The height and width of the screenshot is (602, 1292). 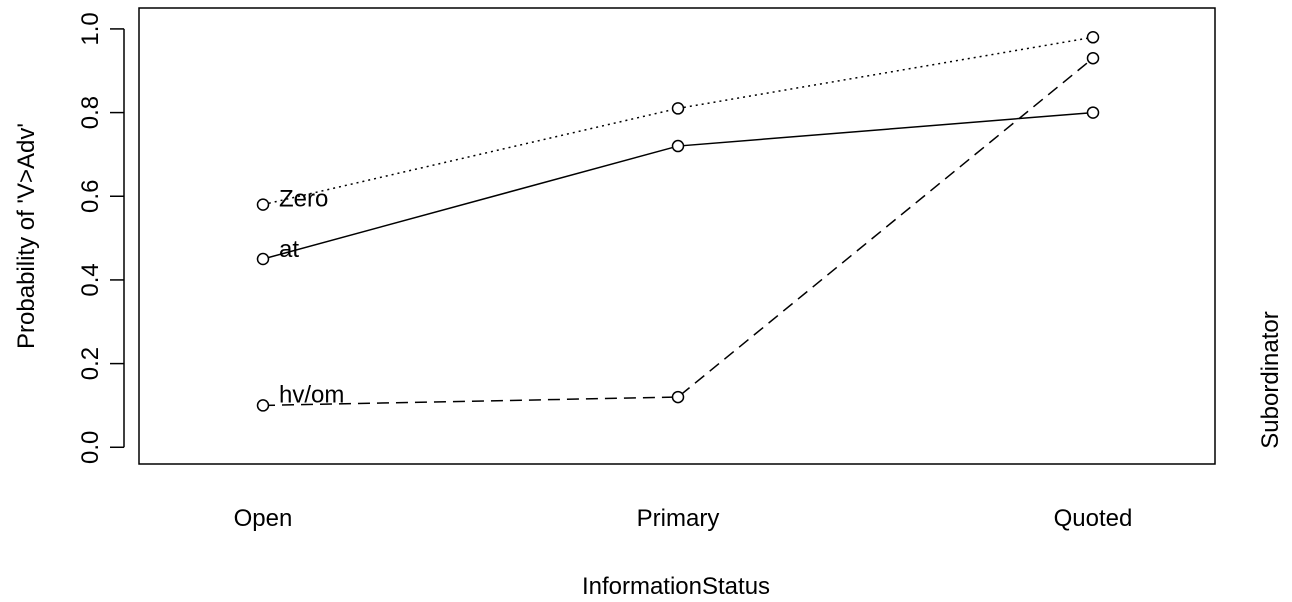 I want to click on x-tick-label: Open, so click(x=263, y=518).